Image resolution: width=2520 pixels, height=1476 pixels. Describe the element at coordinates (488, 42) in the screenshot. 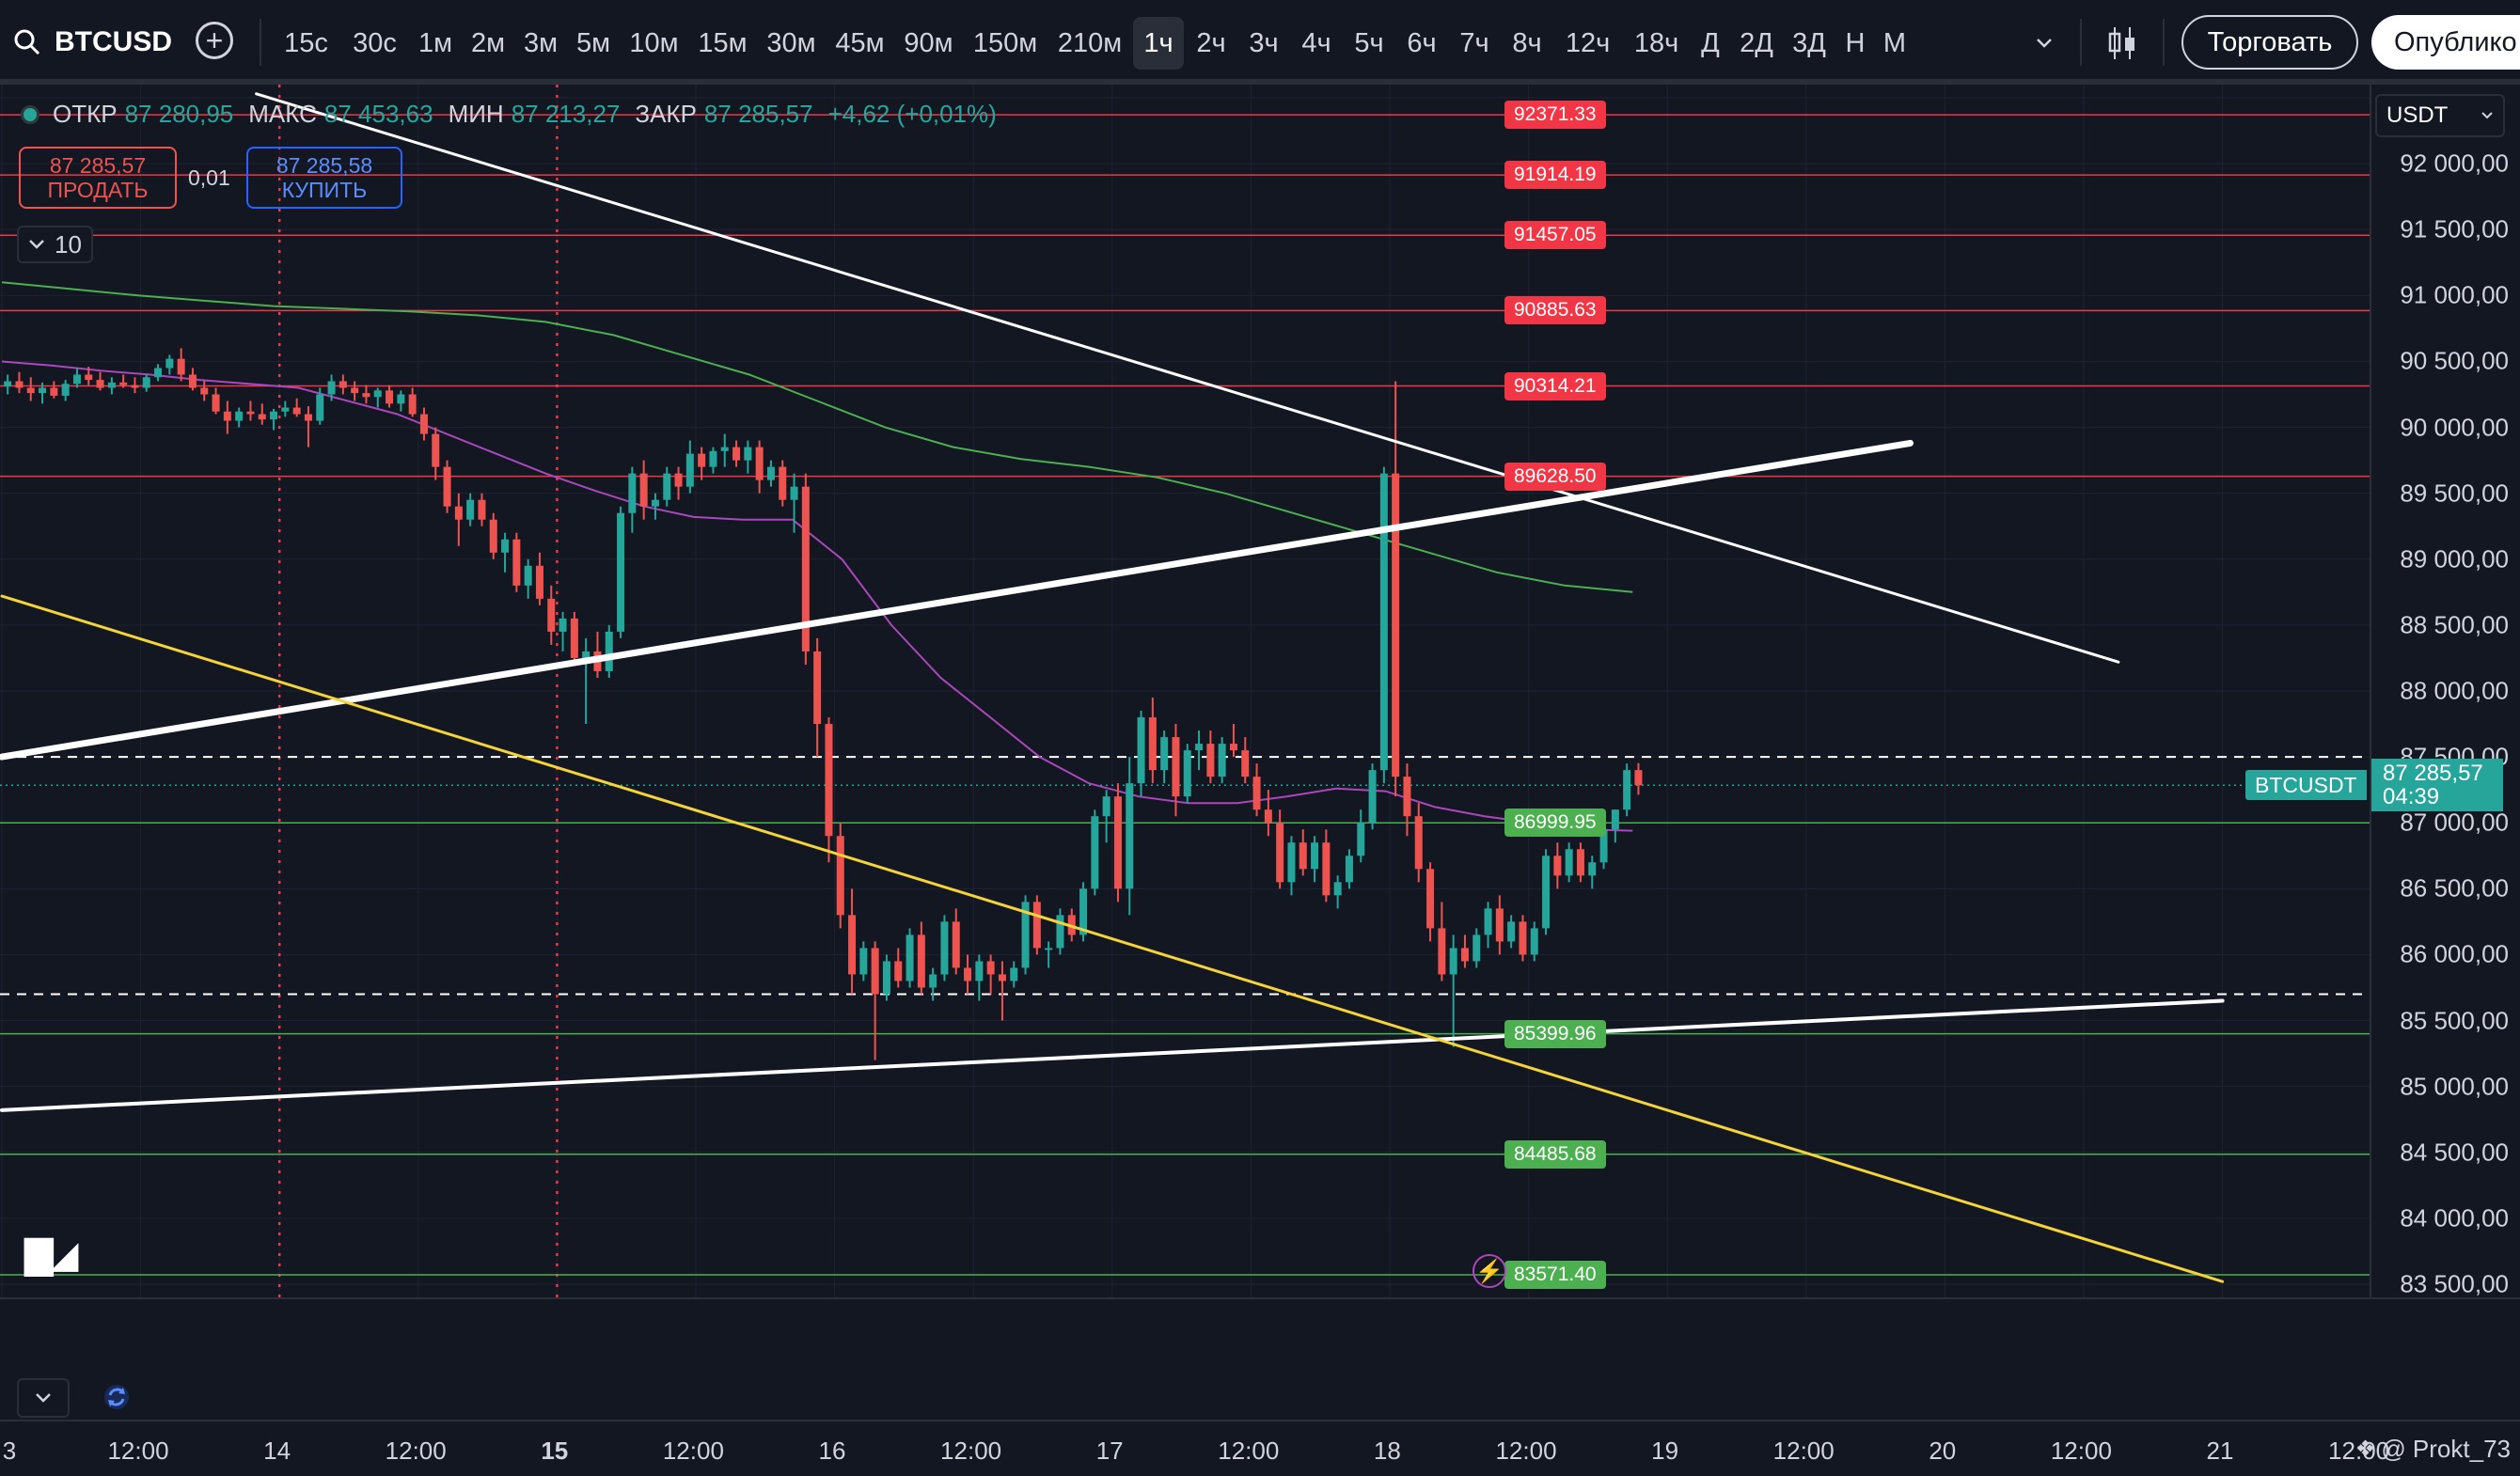

I see `interval-3: 2м` at that location.